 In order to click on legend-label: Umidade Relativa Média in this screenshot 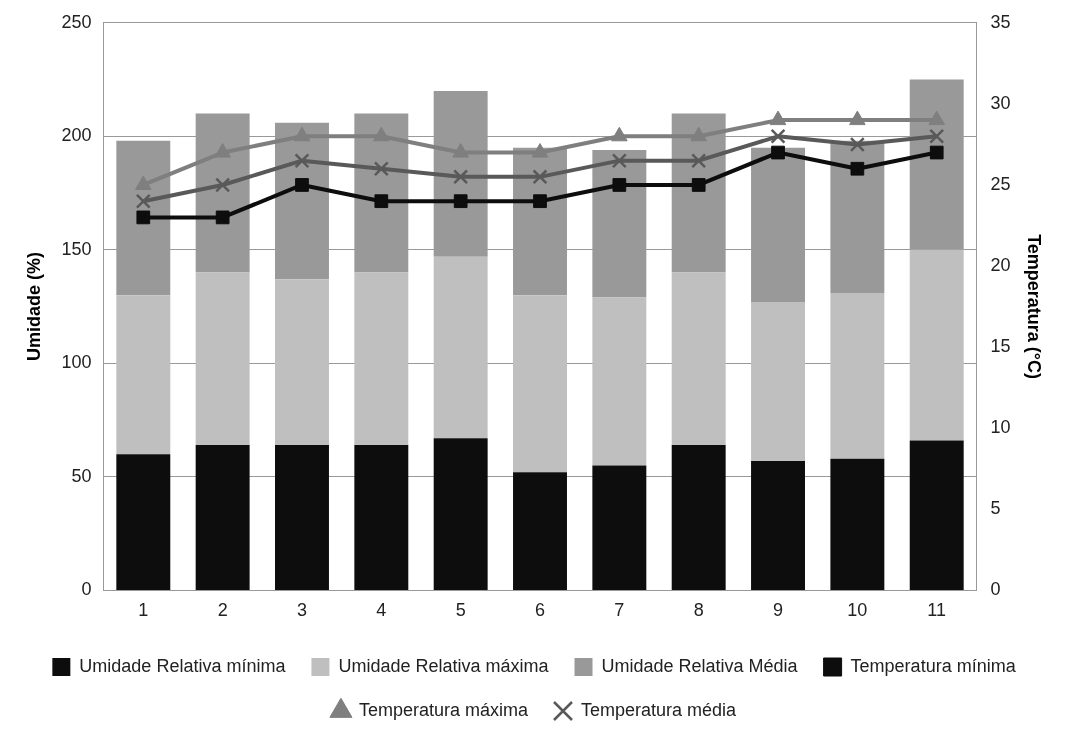, I will do `click(700, 665)`.